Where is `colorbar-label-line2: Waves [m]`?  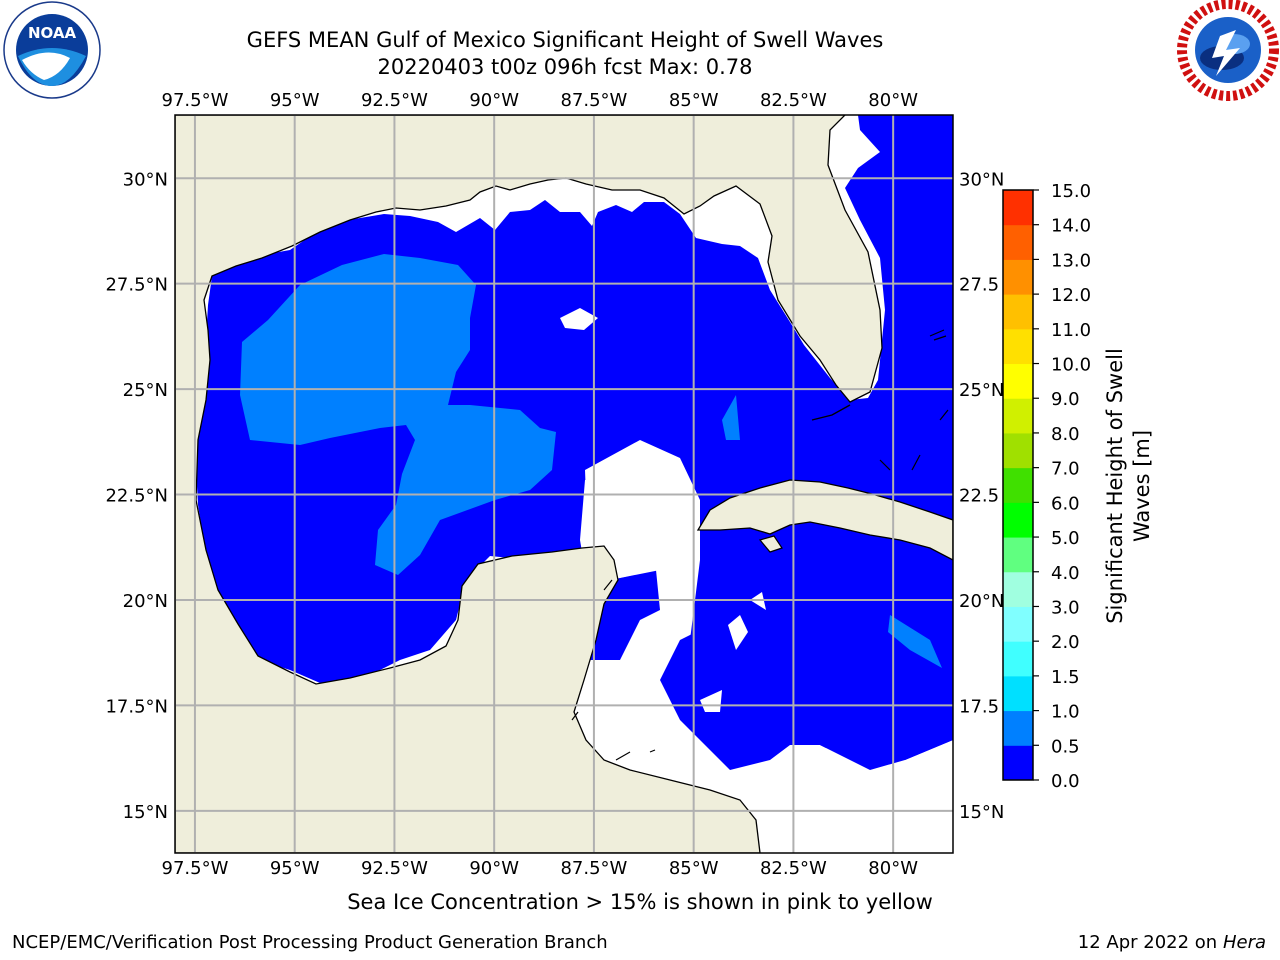 colorbar-label-line2: Waves [m] is located at coordinates (1142, 486).